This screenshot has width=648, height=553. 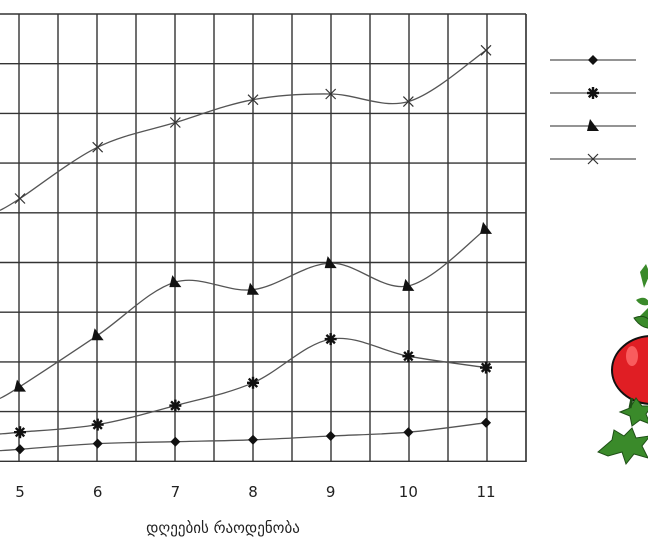 I want to click on x-axis-label: დღეების რაოდენობა, so click(x=223, y=528).